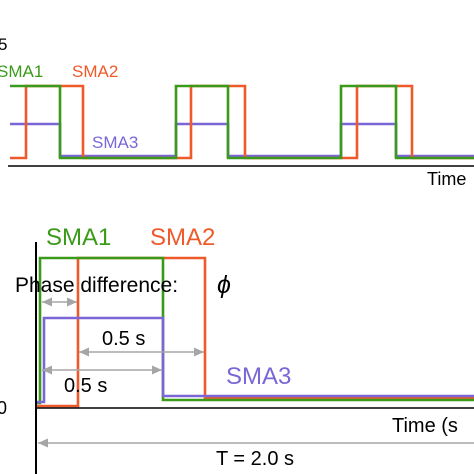 The width and height of the screenshot is (474, 474). What do you see at coordinates (242, 140) in the screenshot?
I see `top-sma3-waveform` at bounding box center [242, 140].